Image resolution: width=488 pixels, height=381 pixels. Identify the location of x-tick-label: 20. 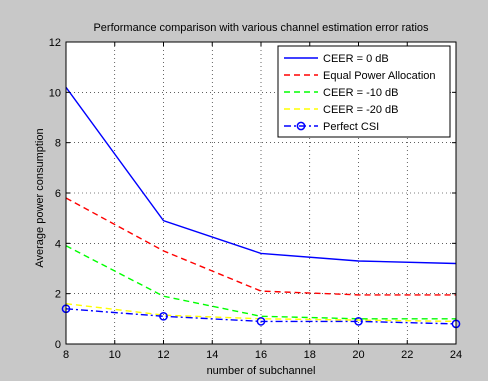
(358, 355).